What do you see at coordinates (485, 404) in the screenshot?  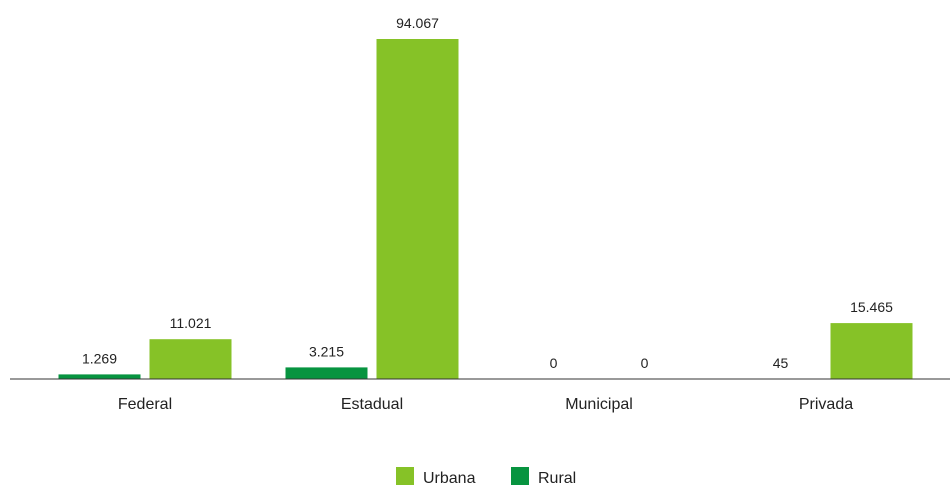 I see `x-tick-labels: Federal Estadual Municipal Privada` at bounding box center [485, 404].